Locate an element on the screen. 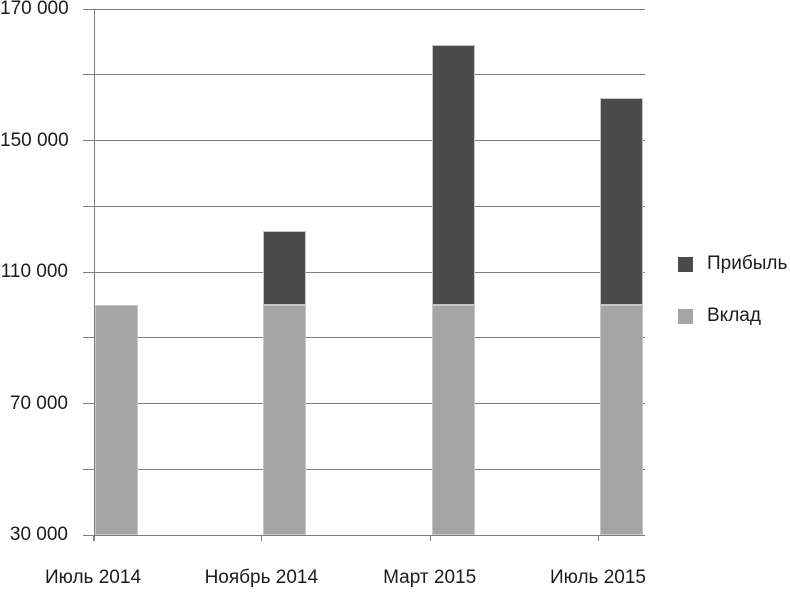  legend-label: Прибыль is located at coordinates (747, 263).